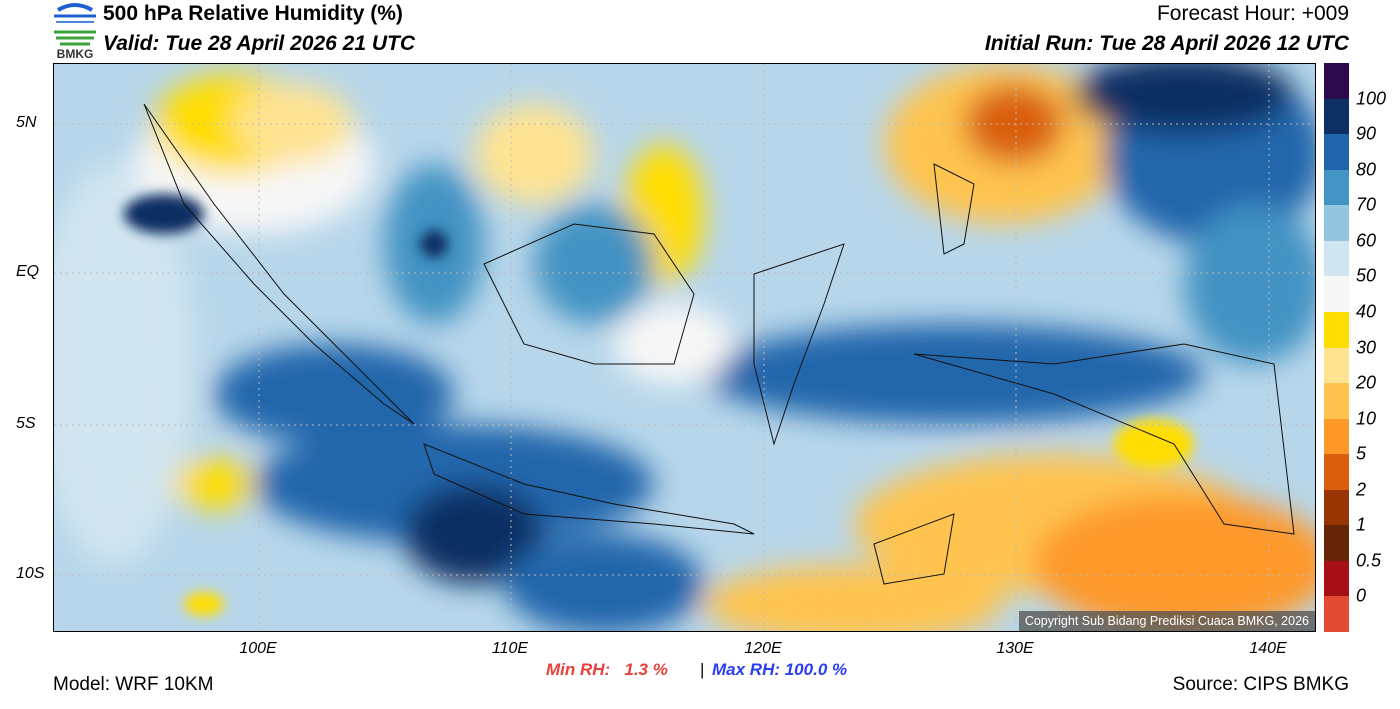  Describe the element at coordinates (1369, 560) in the screenshot. I see `colorbar-label: 0.5` at that location.